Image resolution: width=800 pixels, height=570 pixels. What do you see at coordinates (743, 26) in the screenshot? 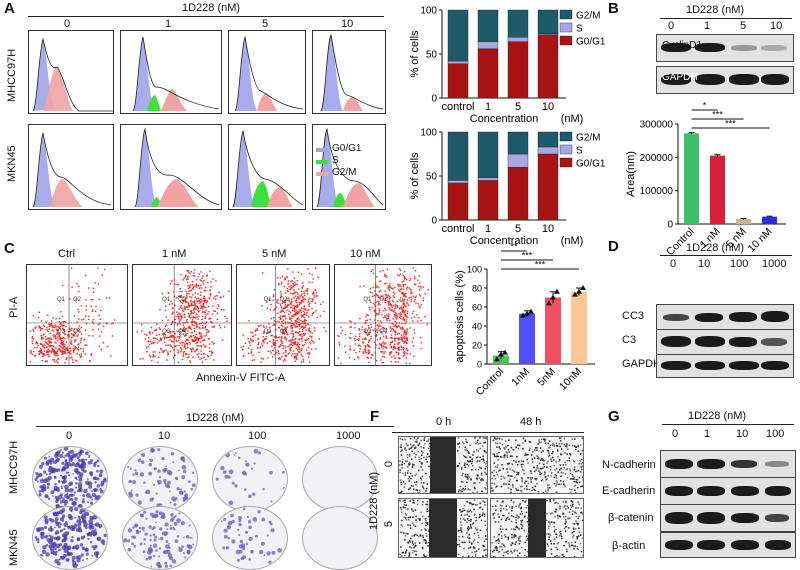
I see `panel-b-lane-5: 5` at bounding box center [743, 26].